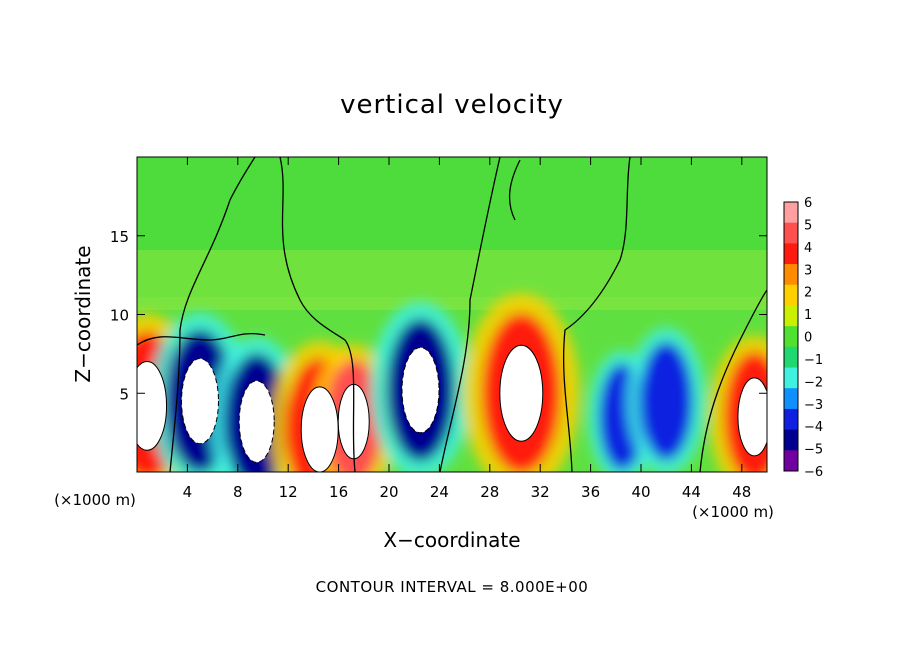 The width and height of the screenshot is (904, 654). What do you see at coordinates (813, 360) in the screenshot?
I see `colorbar-tick-label: −1` at bounding box center [813, 360].